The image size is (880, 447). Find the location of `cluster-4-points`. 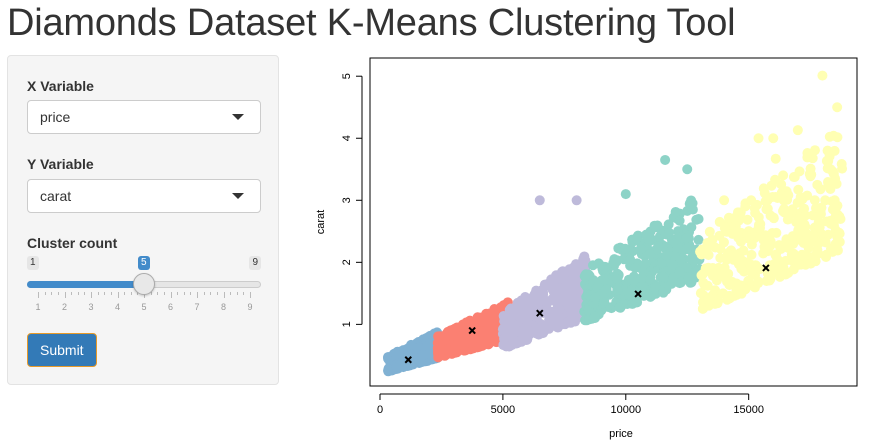

cluster-4-points is located at coordinates (642, 260).